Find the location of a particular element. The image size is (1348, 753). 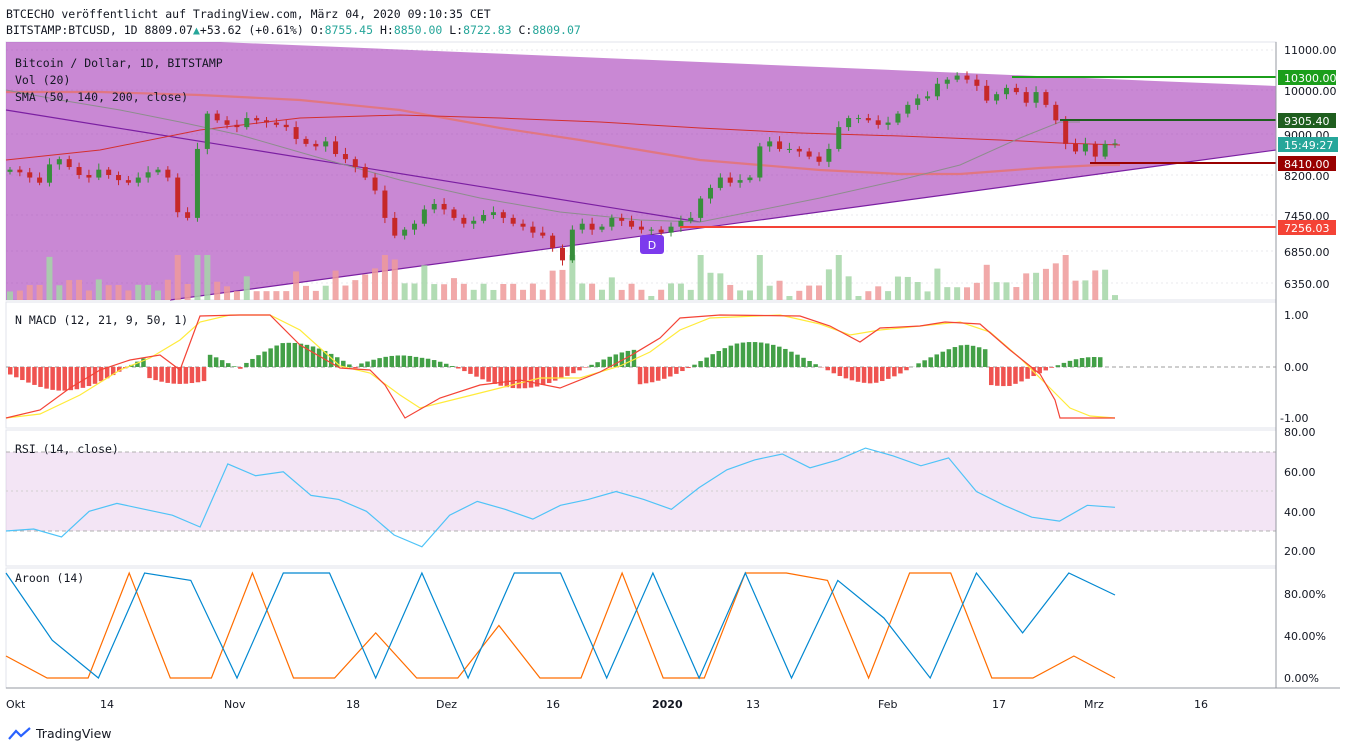

countdown-tag: 15:49:27 is located at coordinates (1308, 144).